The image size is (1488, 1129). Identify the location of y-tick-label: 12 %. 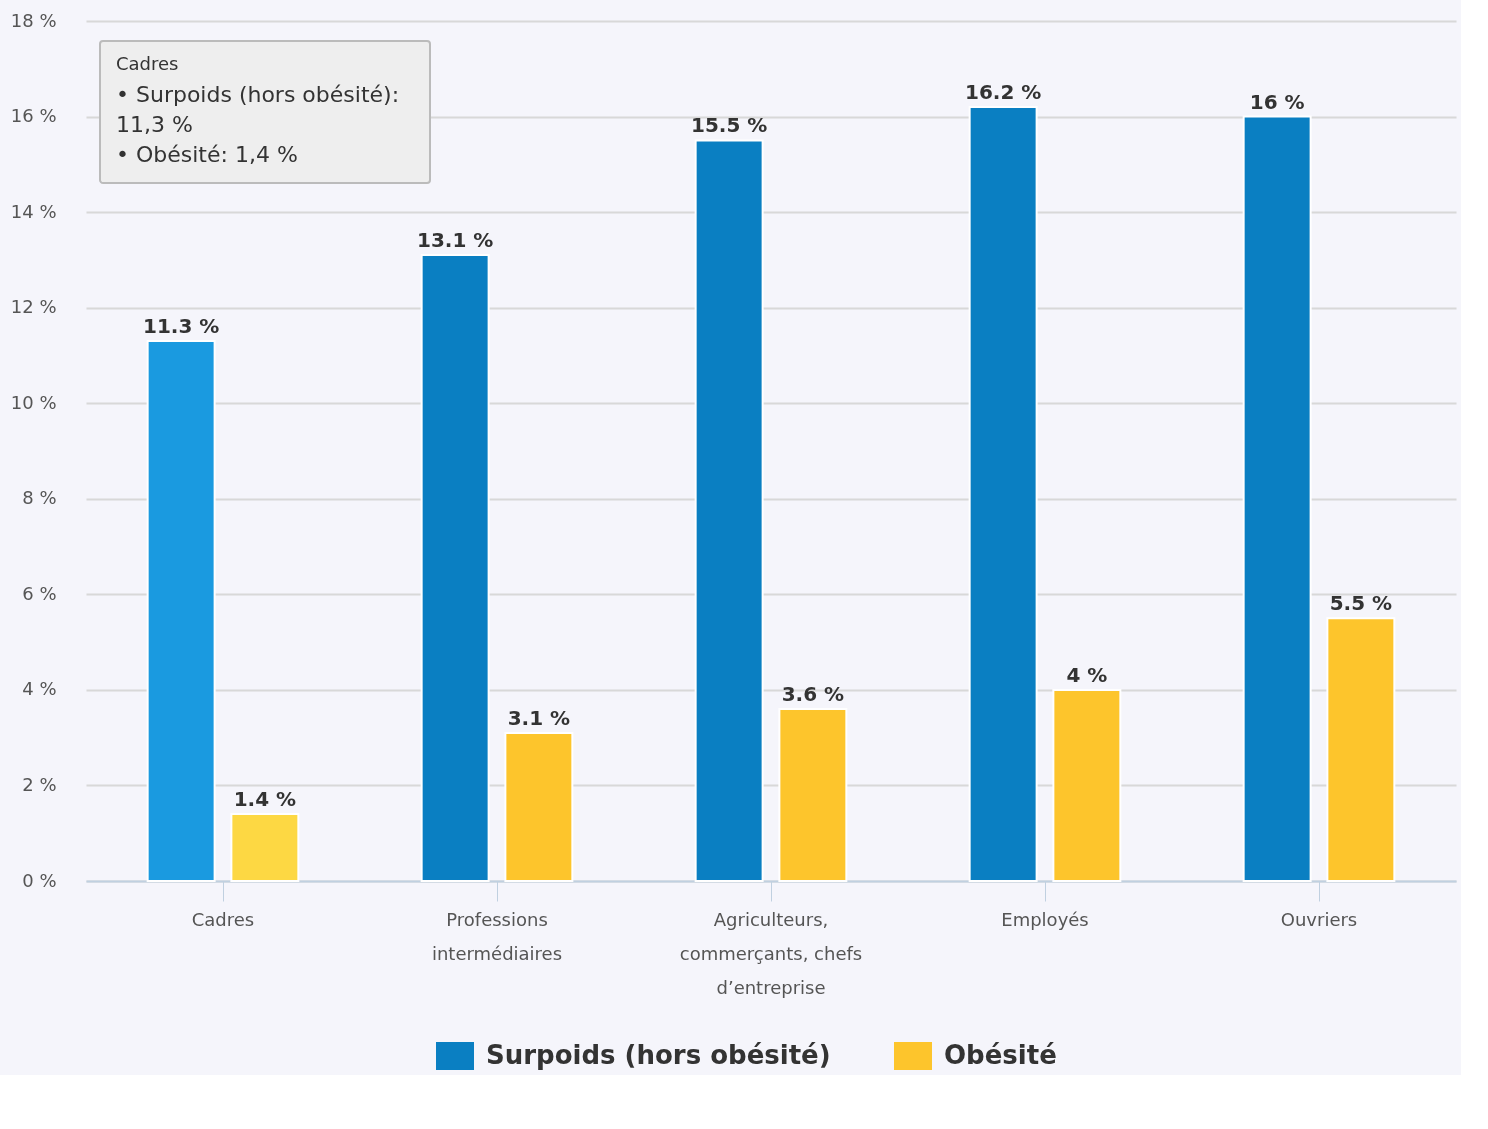
(33, 307).